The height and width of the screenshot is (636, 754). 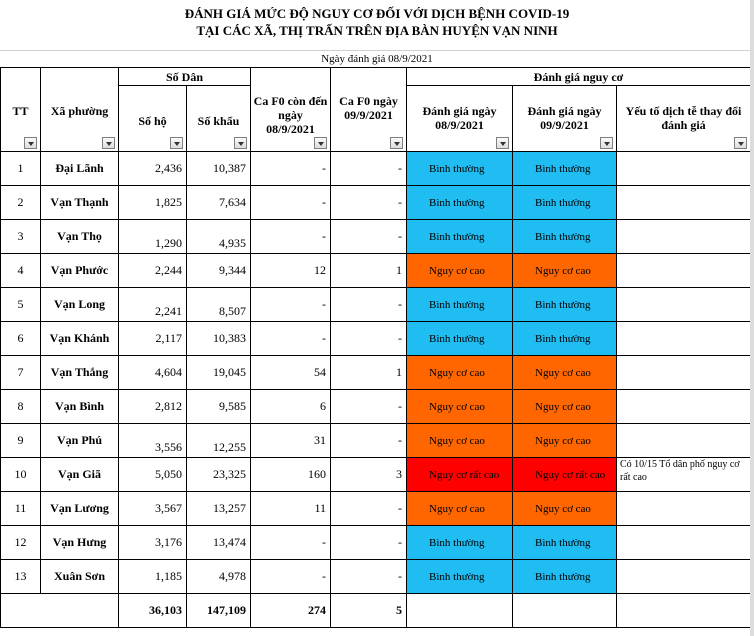 I want to click on commune-name: Vạn Bình, so click(x=79, y=406).